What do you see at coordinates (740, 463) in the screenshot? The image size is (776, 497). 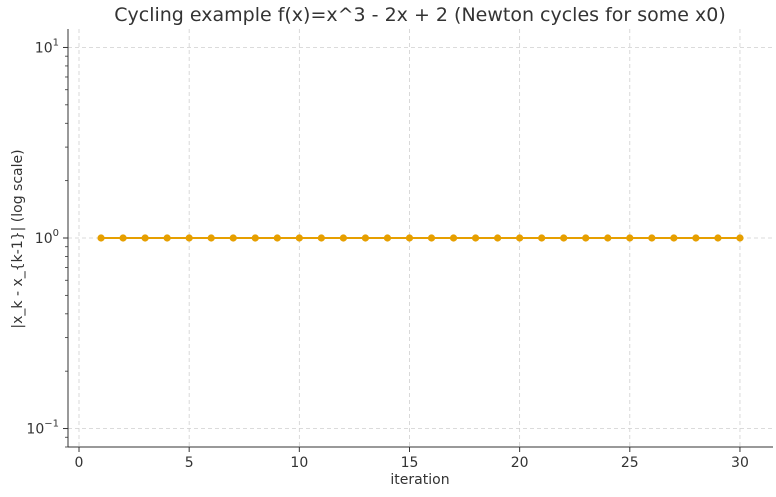 I see `x-tick-label: 30` at bounding box center [740, 463].